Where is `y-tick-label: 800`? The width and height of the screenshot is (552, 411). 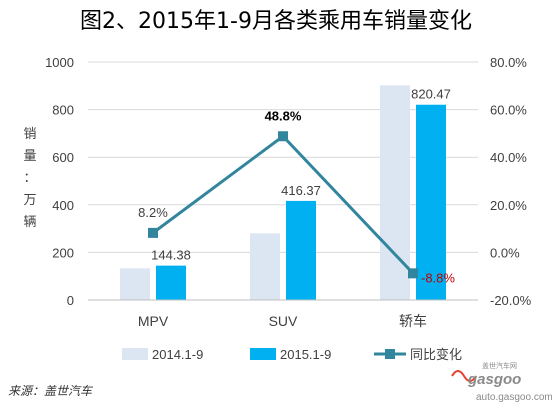 y-tick-label: 800 is located at coordinates (63, 110).